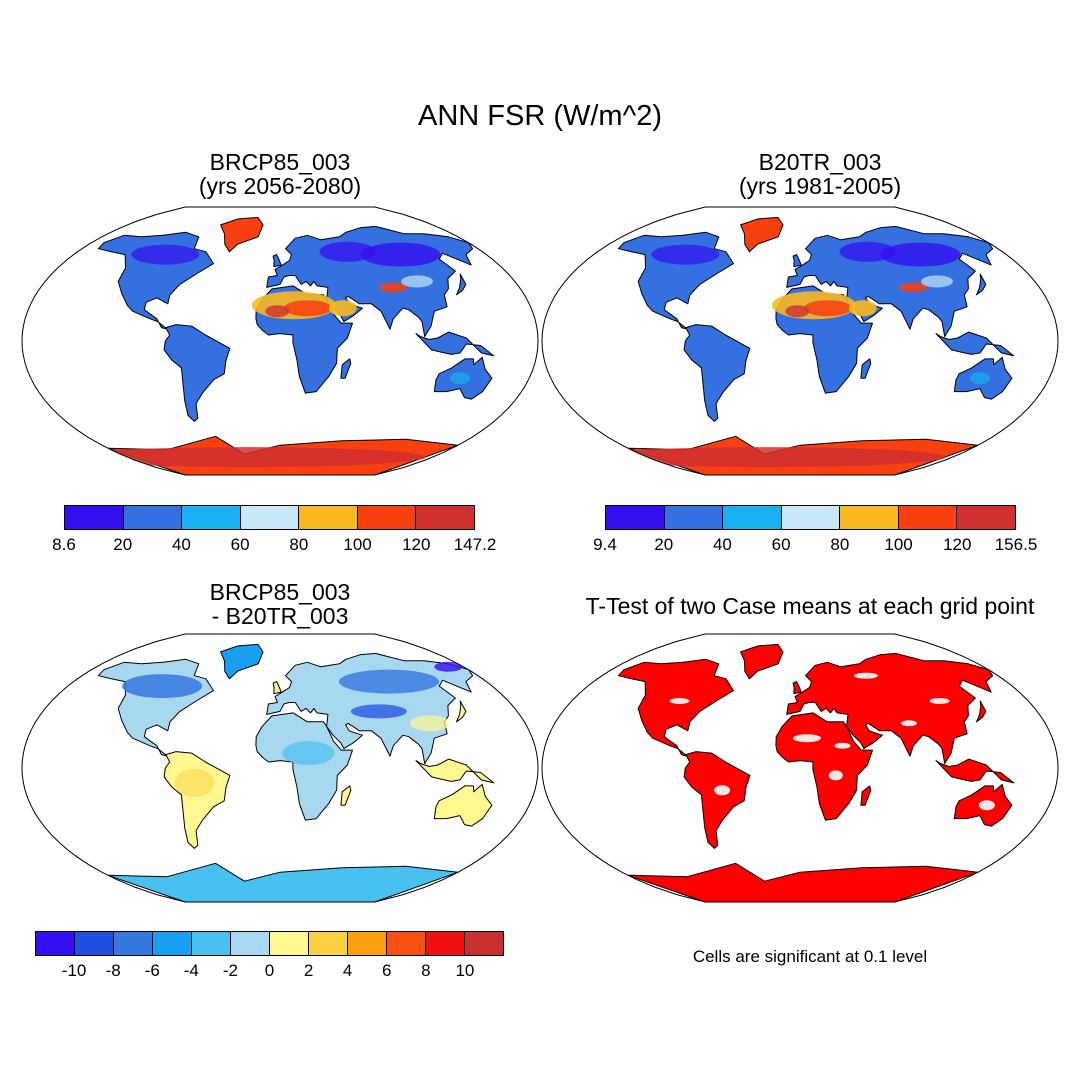  What do you see at coordinates (299, 544) in the screenshot?
I see `colorbar-1-label-4: 80` at bounding box center [299, 544].